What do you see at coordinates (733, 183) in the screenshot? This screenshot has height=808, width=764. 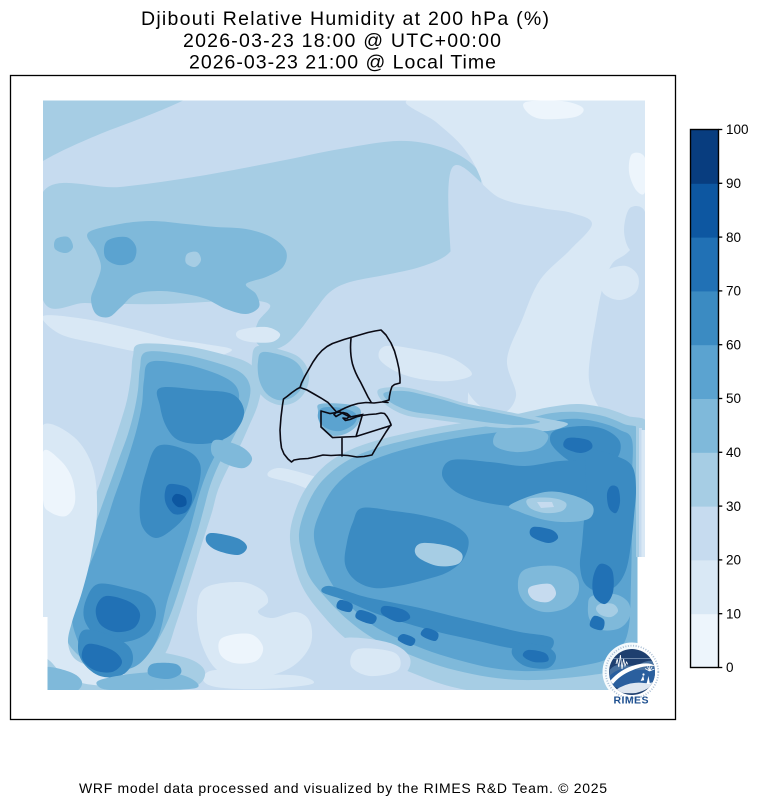 I see `svg-text: 90` at bounding box center [733, 183].